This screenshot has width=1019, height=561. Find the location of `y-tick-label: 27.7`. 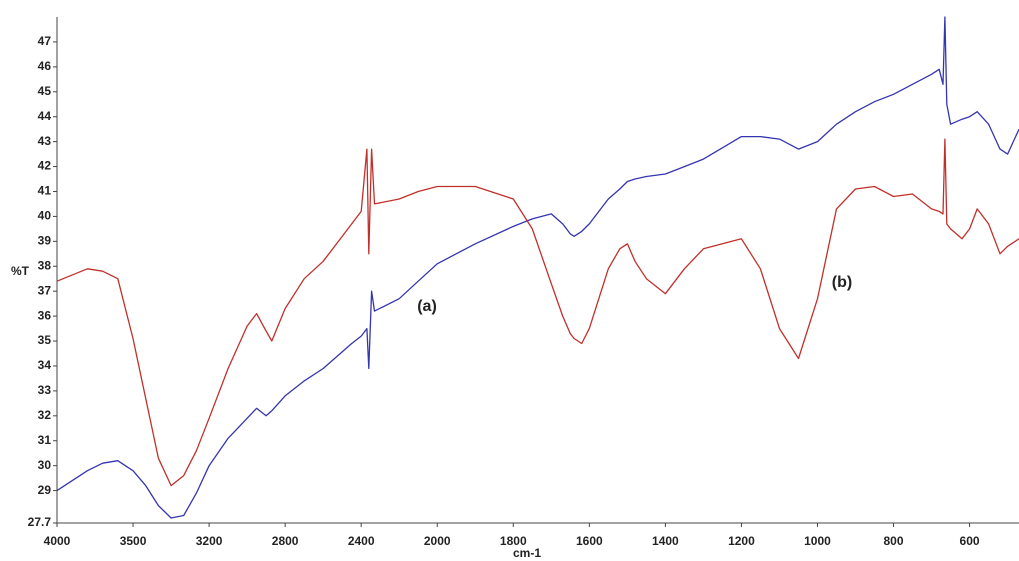

y-tick-label: 27.7 is located at coordinates (40, 522).